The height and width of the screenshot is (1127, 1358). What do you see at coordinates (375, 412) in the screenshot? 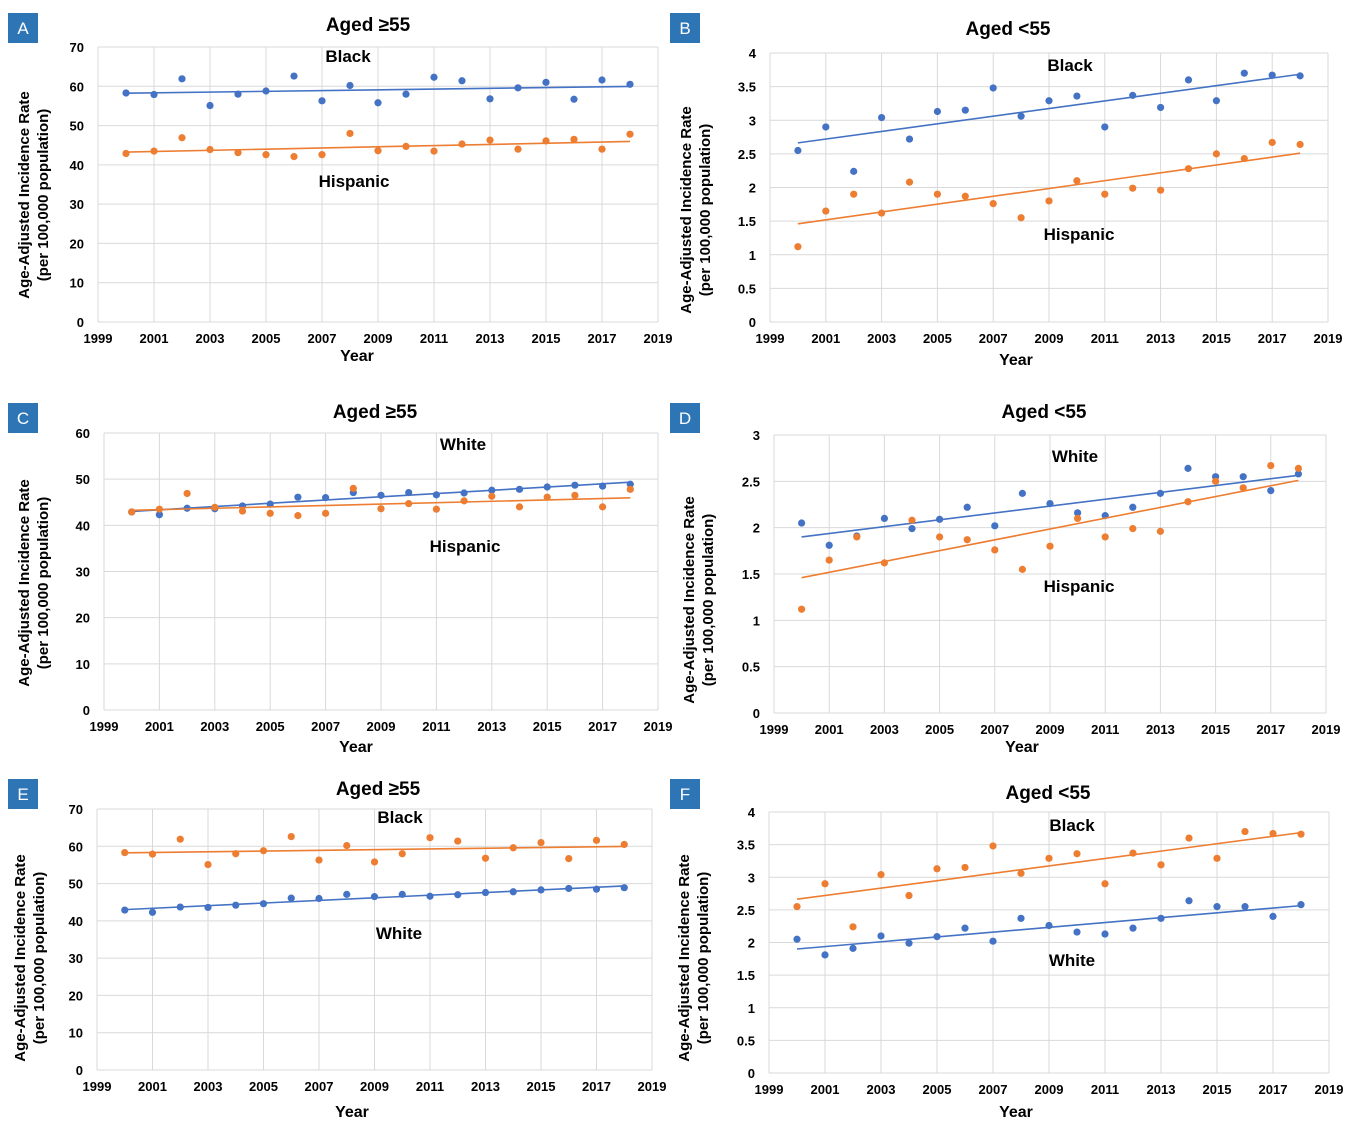
I see `chart-title: Aged ≥55` at bounding box center [375, 412].